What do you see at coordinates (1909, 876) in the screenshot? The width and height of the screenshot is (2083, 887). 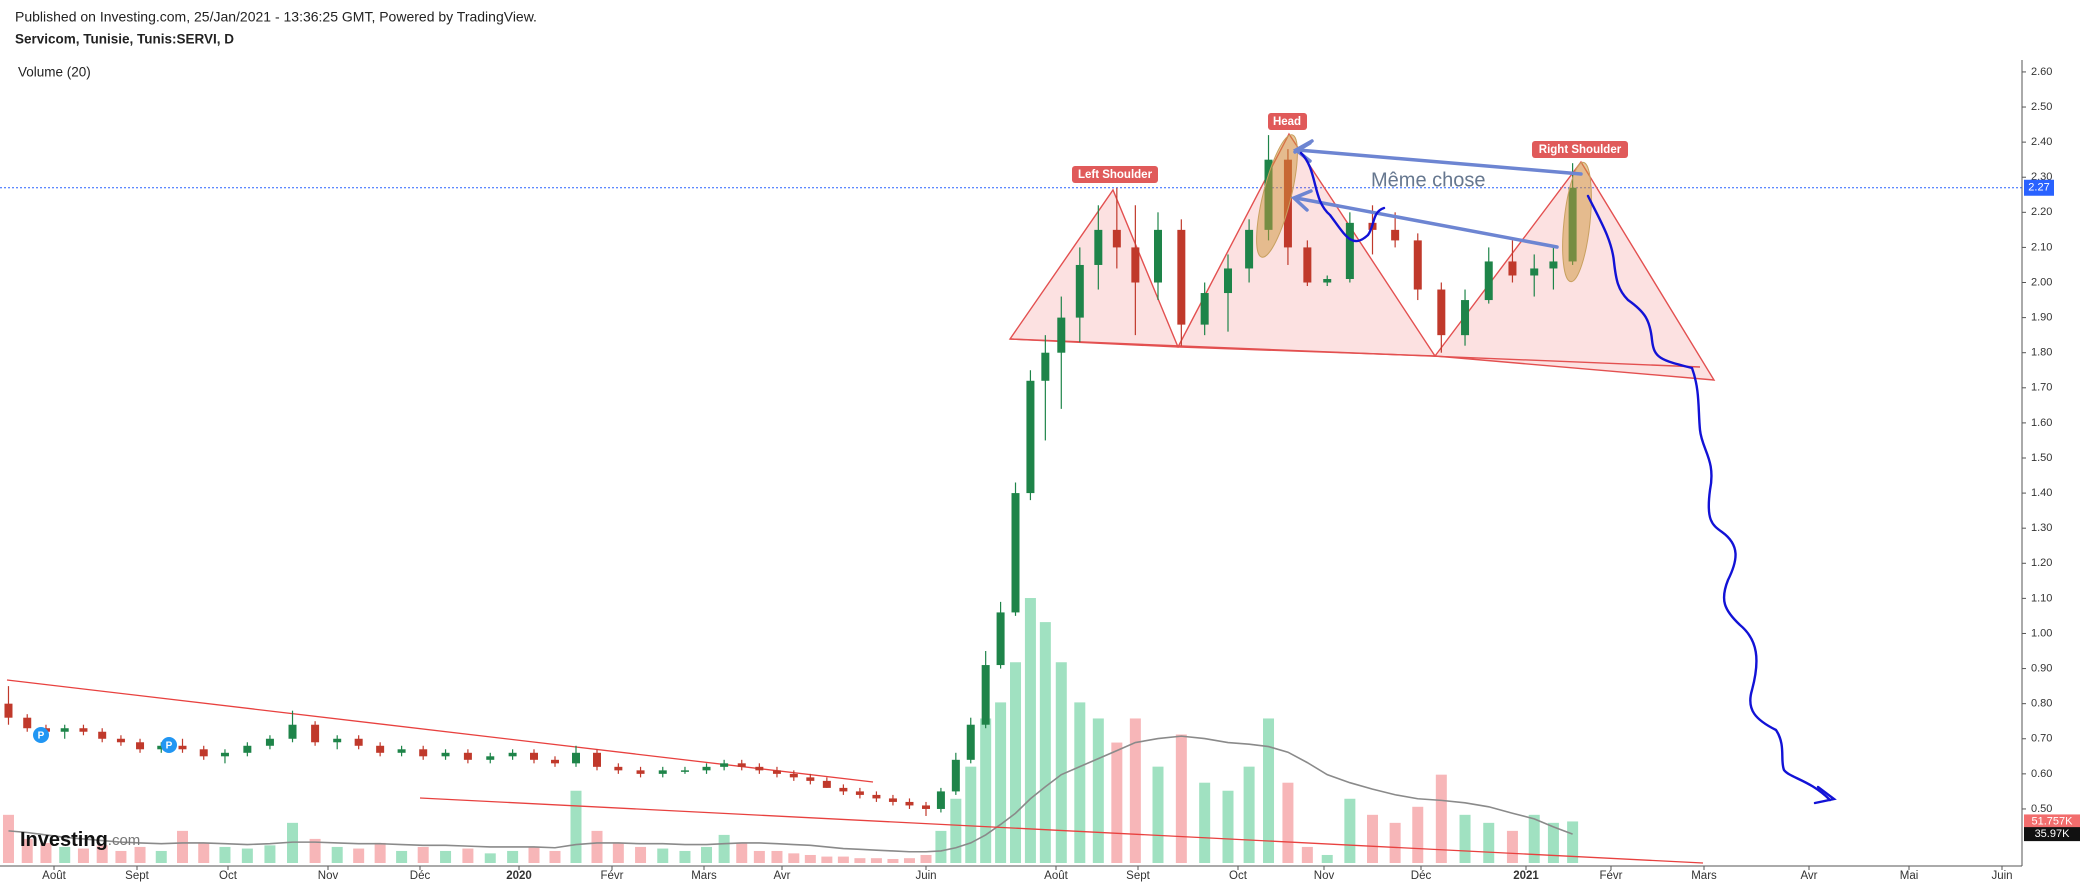 I see `x-tick-label: Mai` at bounding box center [1909, 876].